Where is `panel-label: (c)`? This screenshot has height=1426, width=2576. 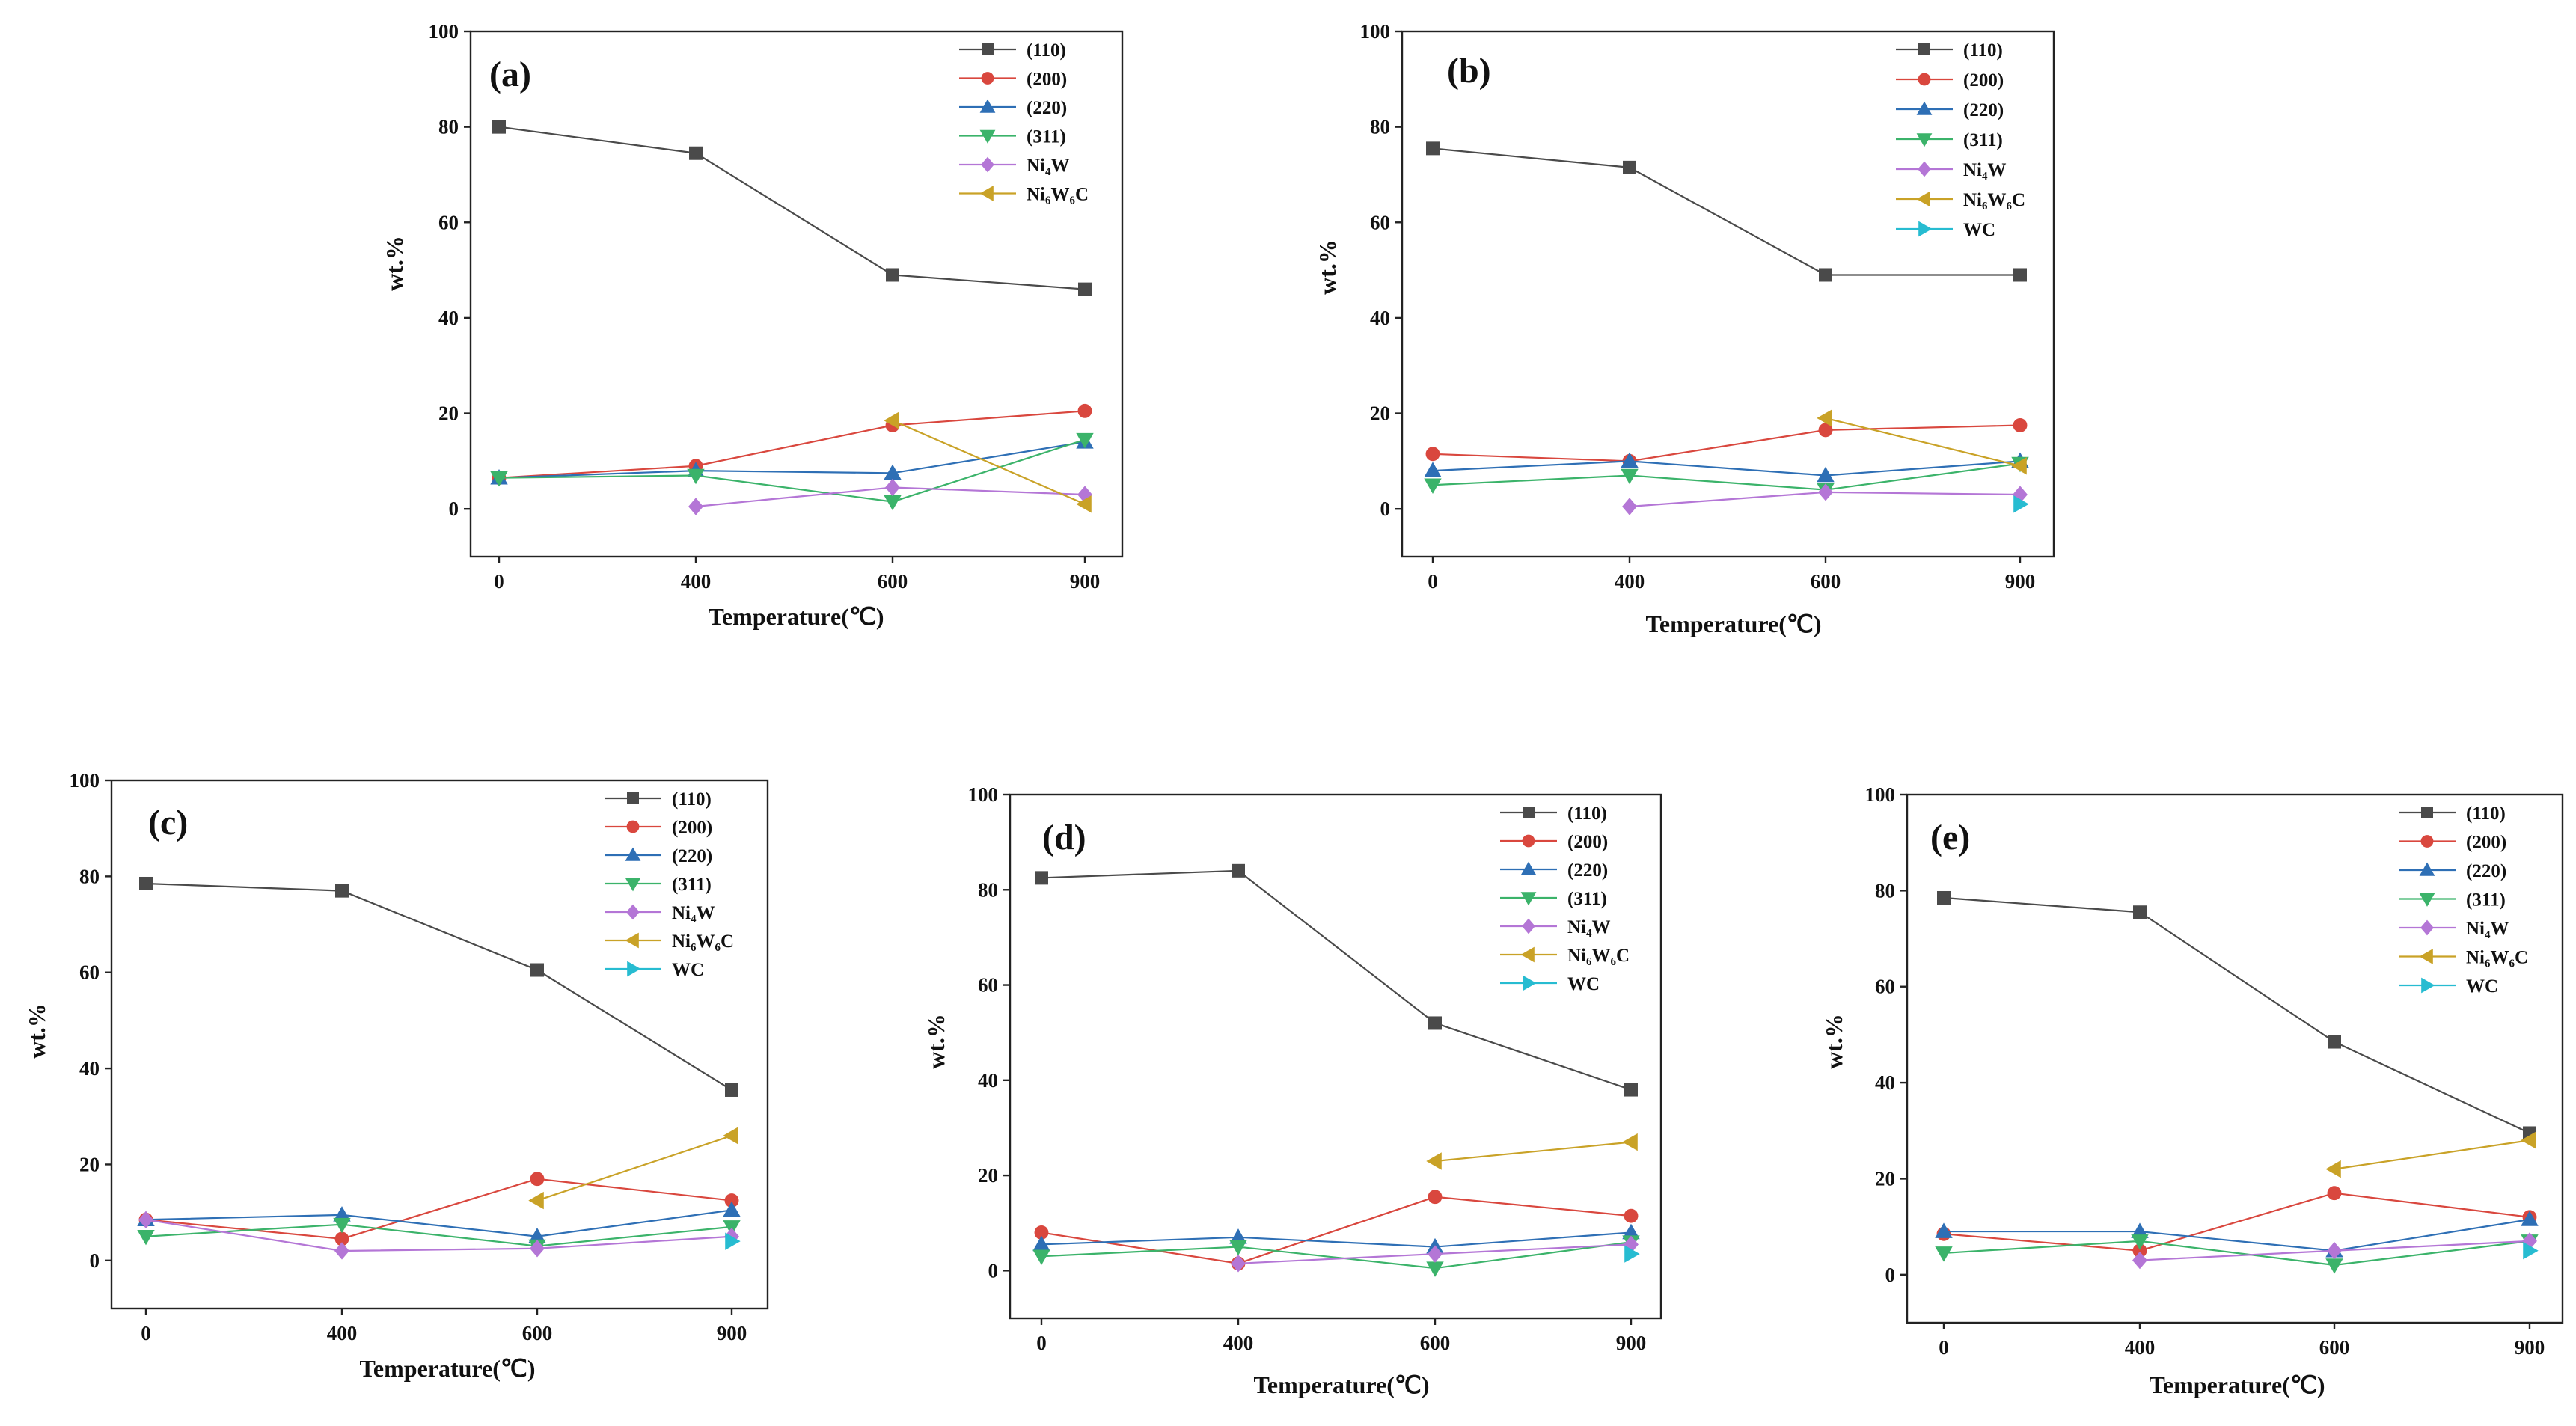
panel-label: (c) is located at coordinates (168, 822).